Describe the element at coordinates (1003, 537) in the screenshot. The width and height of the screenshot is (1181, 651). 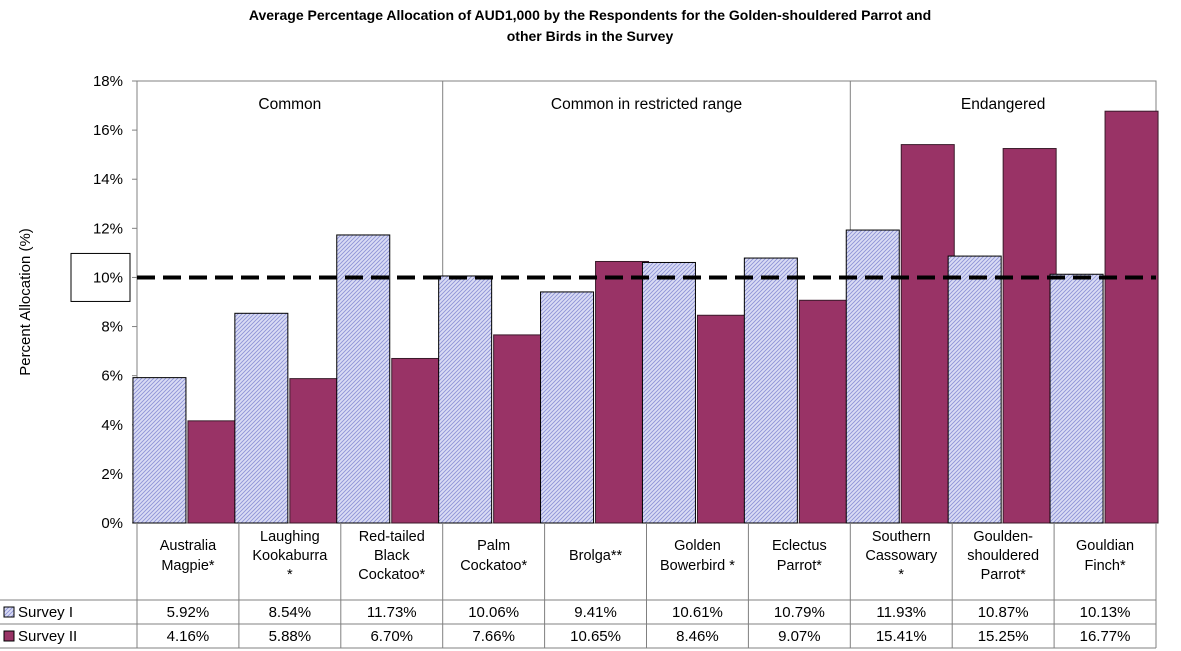
I see `category-label: Goulden-` at that location.